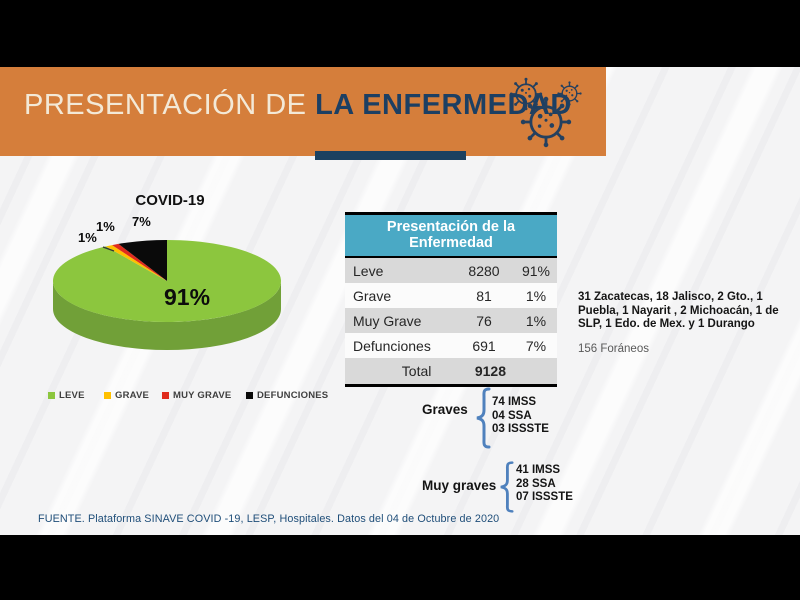 The height and width of the screenshot is (600, 800). Describe the element at coordinates (141, 221) in the screenshot. I see `pie-data-label-defunciones: 7%` at that location.